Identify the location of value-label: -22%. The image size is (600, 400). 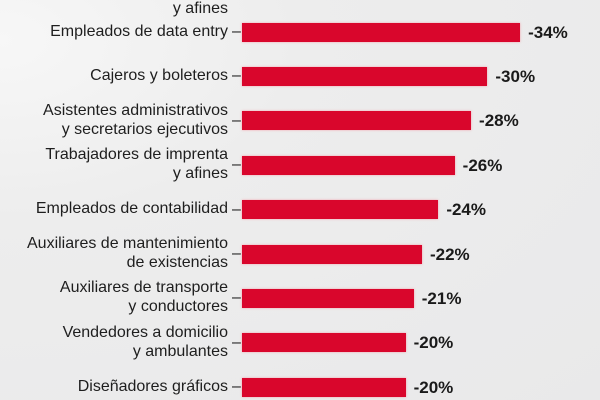
(449, 254).